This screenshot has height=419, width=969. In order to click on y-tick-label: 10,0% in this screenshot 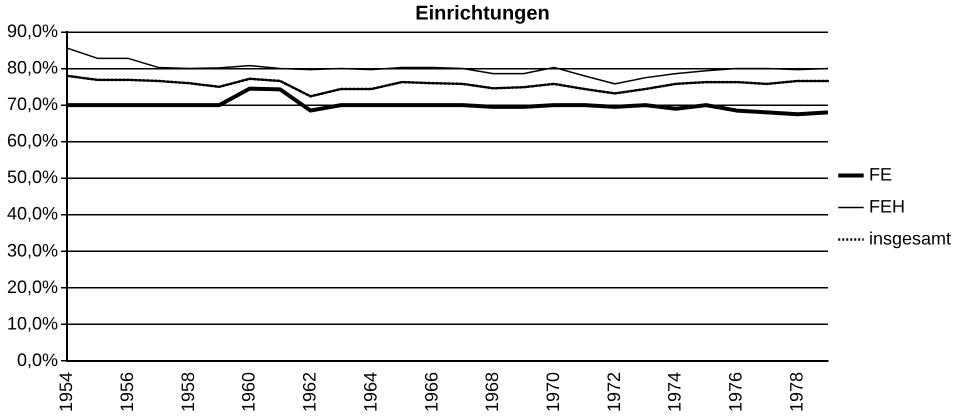, I will do `click(32, 323)`.